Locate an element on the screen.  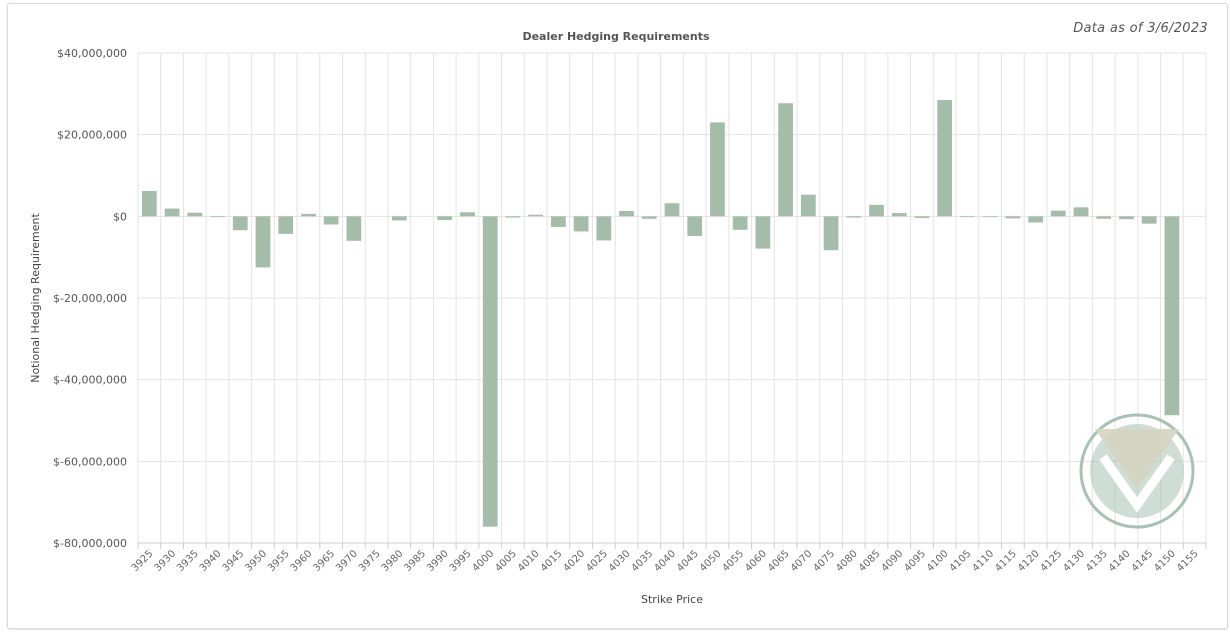
x-tick-label: 3970 is located at coordinates (347, 561).